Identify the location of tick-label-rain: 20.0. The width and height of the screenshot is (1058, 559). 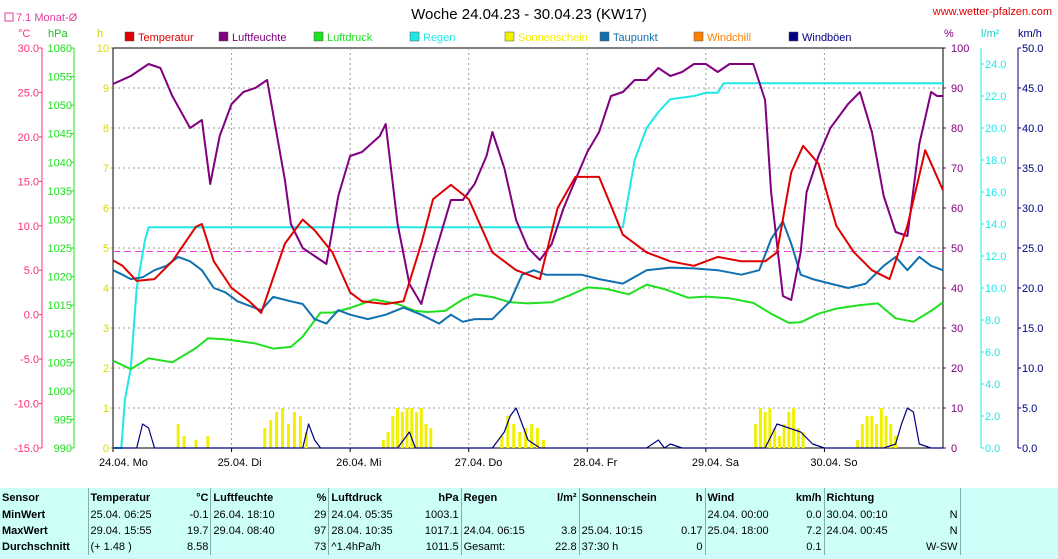
(995, 129).